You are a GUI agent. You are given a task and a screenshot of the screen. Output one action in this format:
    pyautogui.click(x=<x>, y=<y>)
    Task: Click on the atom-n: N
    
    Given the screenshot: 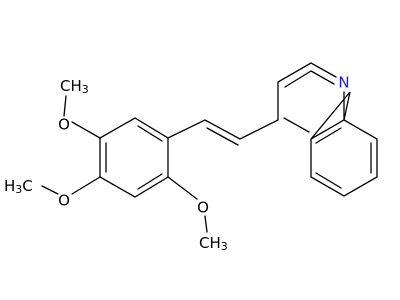 What is the action you would take?
    pyautogui.click(x=343, y=83)
    